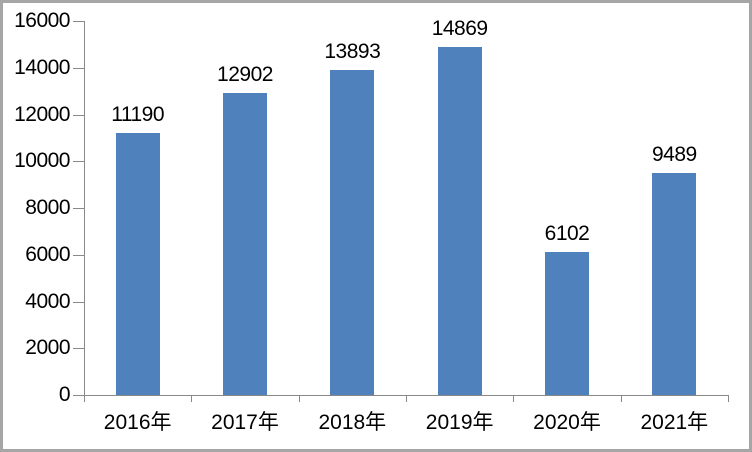 This screenshot has width=752, height=452. Describe the element at coordinates (352, 422) in the screenshot. I see `x-category-label: 2018年` at that location.